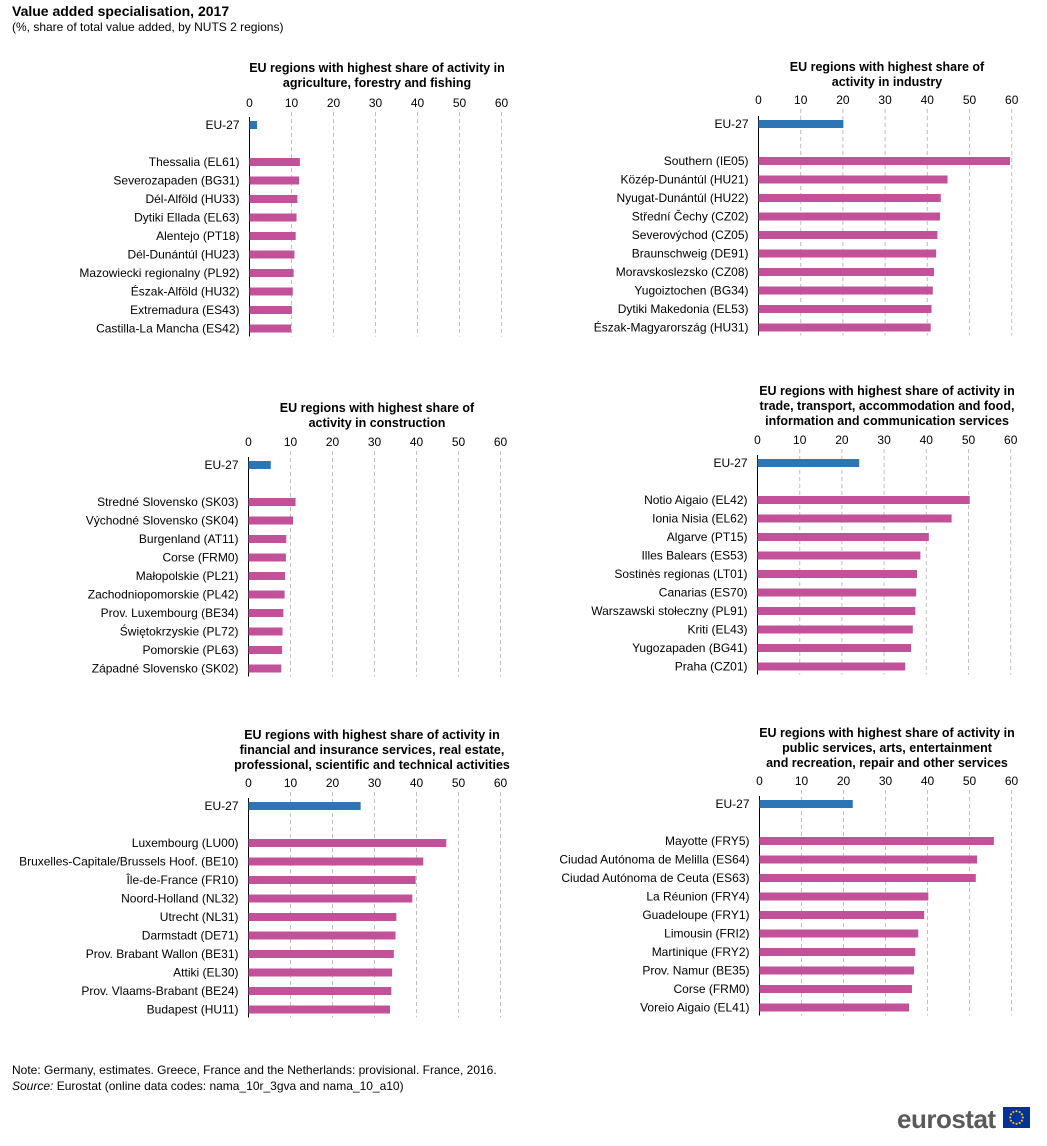 The image size is (1047, 1146). I want to click on source-label: Source:, so click(33, 1086).